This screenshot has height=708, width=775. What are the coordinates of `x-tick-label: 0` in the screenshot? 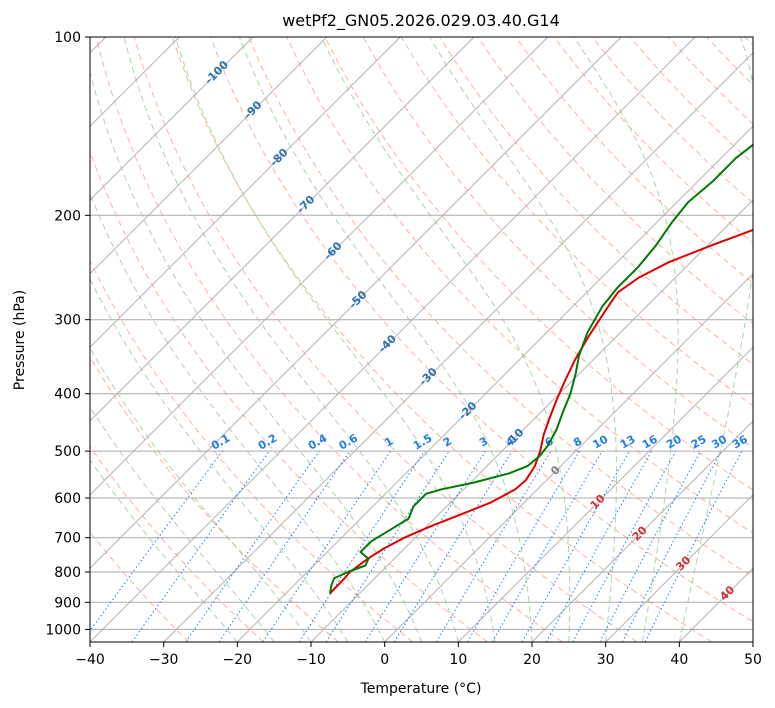 It's located at (384, 660).